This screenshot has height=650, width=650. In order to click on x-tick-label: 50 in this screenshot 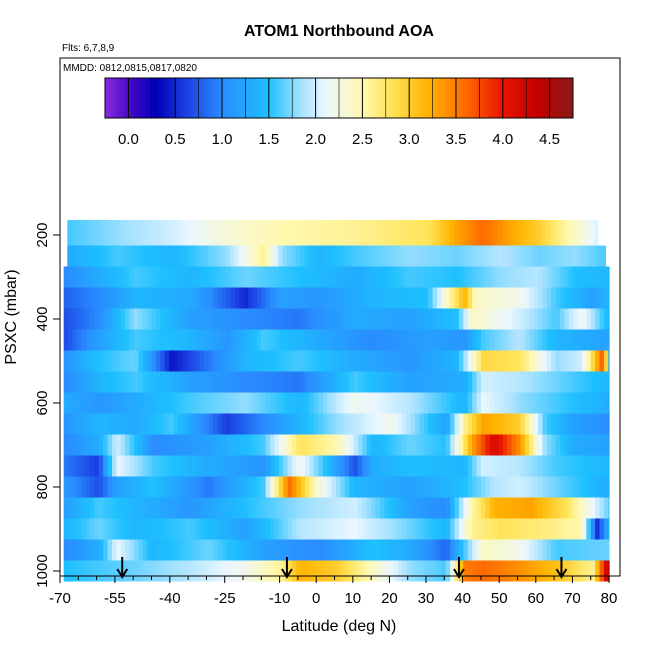, I will do `click(499, 598)`.